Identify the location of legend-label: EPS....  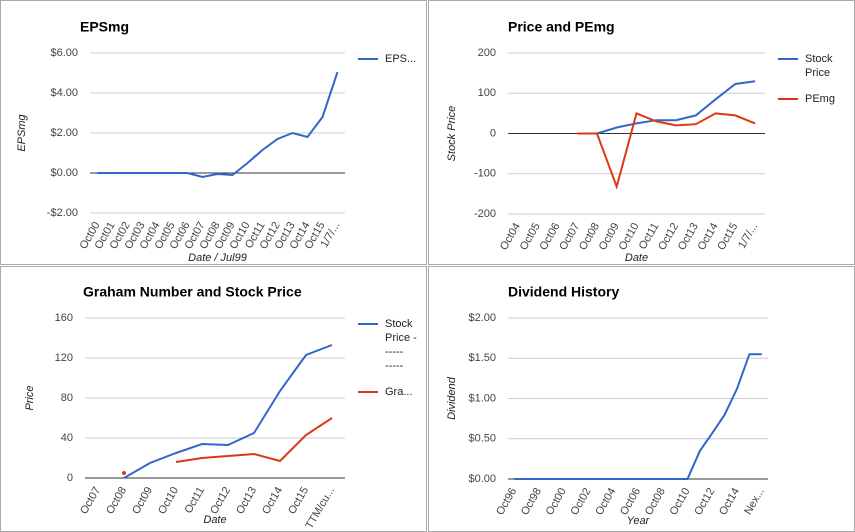
(400, 59).